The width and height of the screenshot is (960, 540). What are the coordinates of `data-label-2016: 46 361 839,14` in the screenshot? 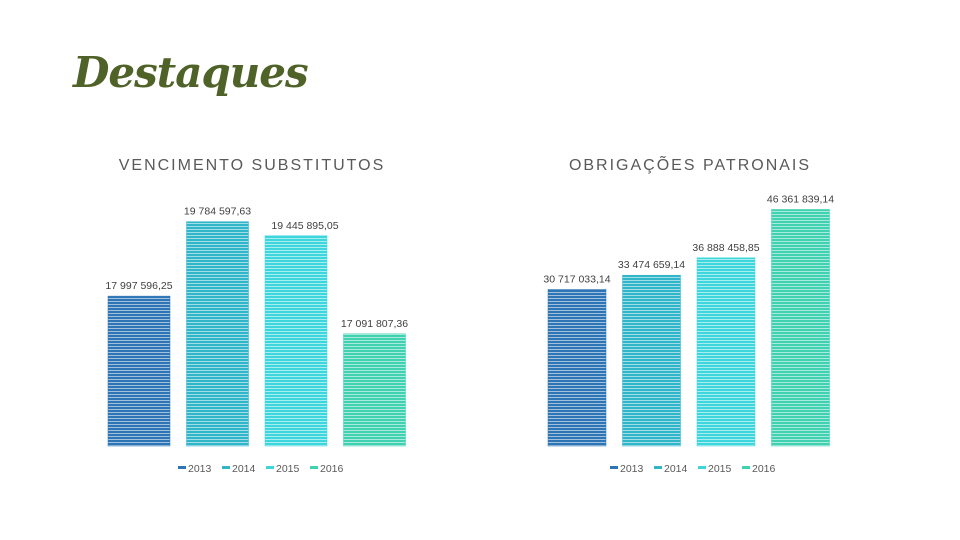 It's located at (800, 199).